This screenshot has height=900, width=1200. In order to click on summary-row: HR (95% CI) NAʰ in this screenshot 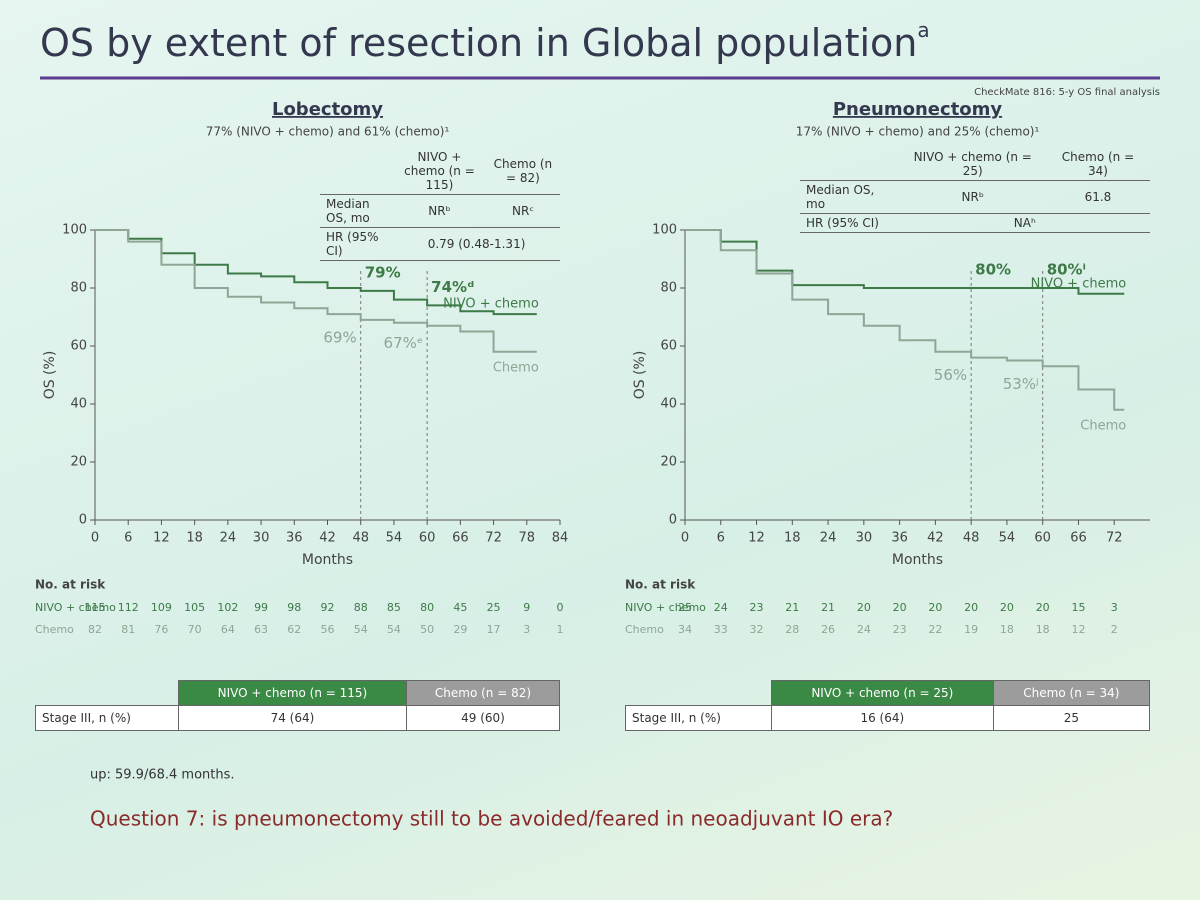, I will do `click(975, 223)`.